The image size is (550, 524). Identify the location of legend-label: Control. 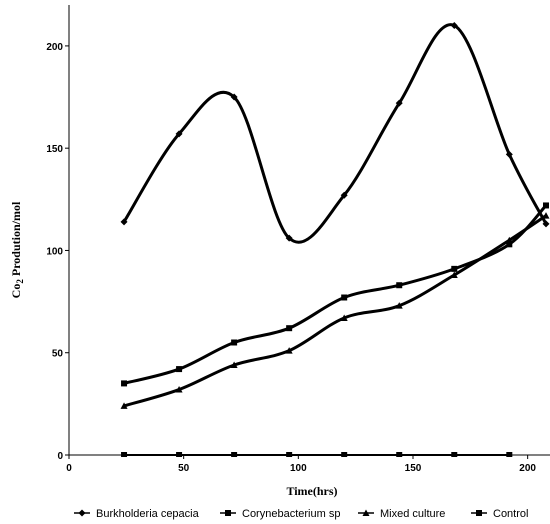
(510, 514).